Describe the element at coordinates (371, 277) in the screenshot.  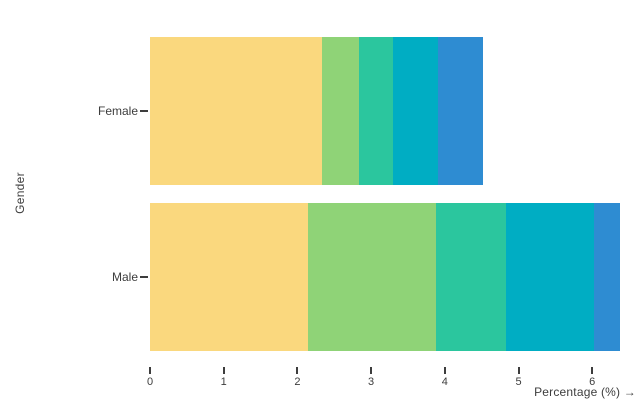
I see `bar-segment-male-s2` at that location.